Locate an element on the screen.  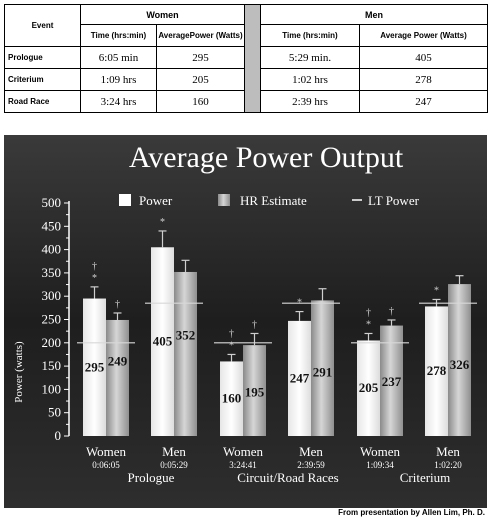
x-tick-label-time: 0:06:05 is located at coordinates (106, 465).